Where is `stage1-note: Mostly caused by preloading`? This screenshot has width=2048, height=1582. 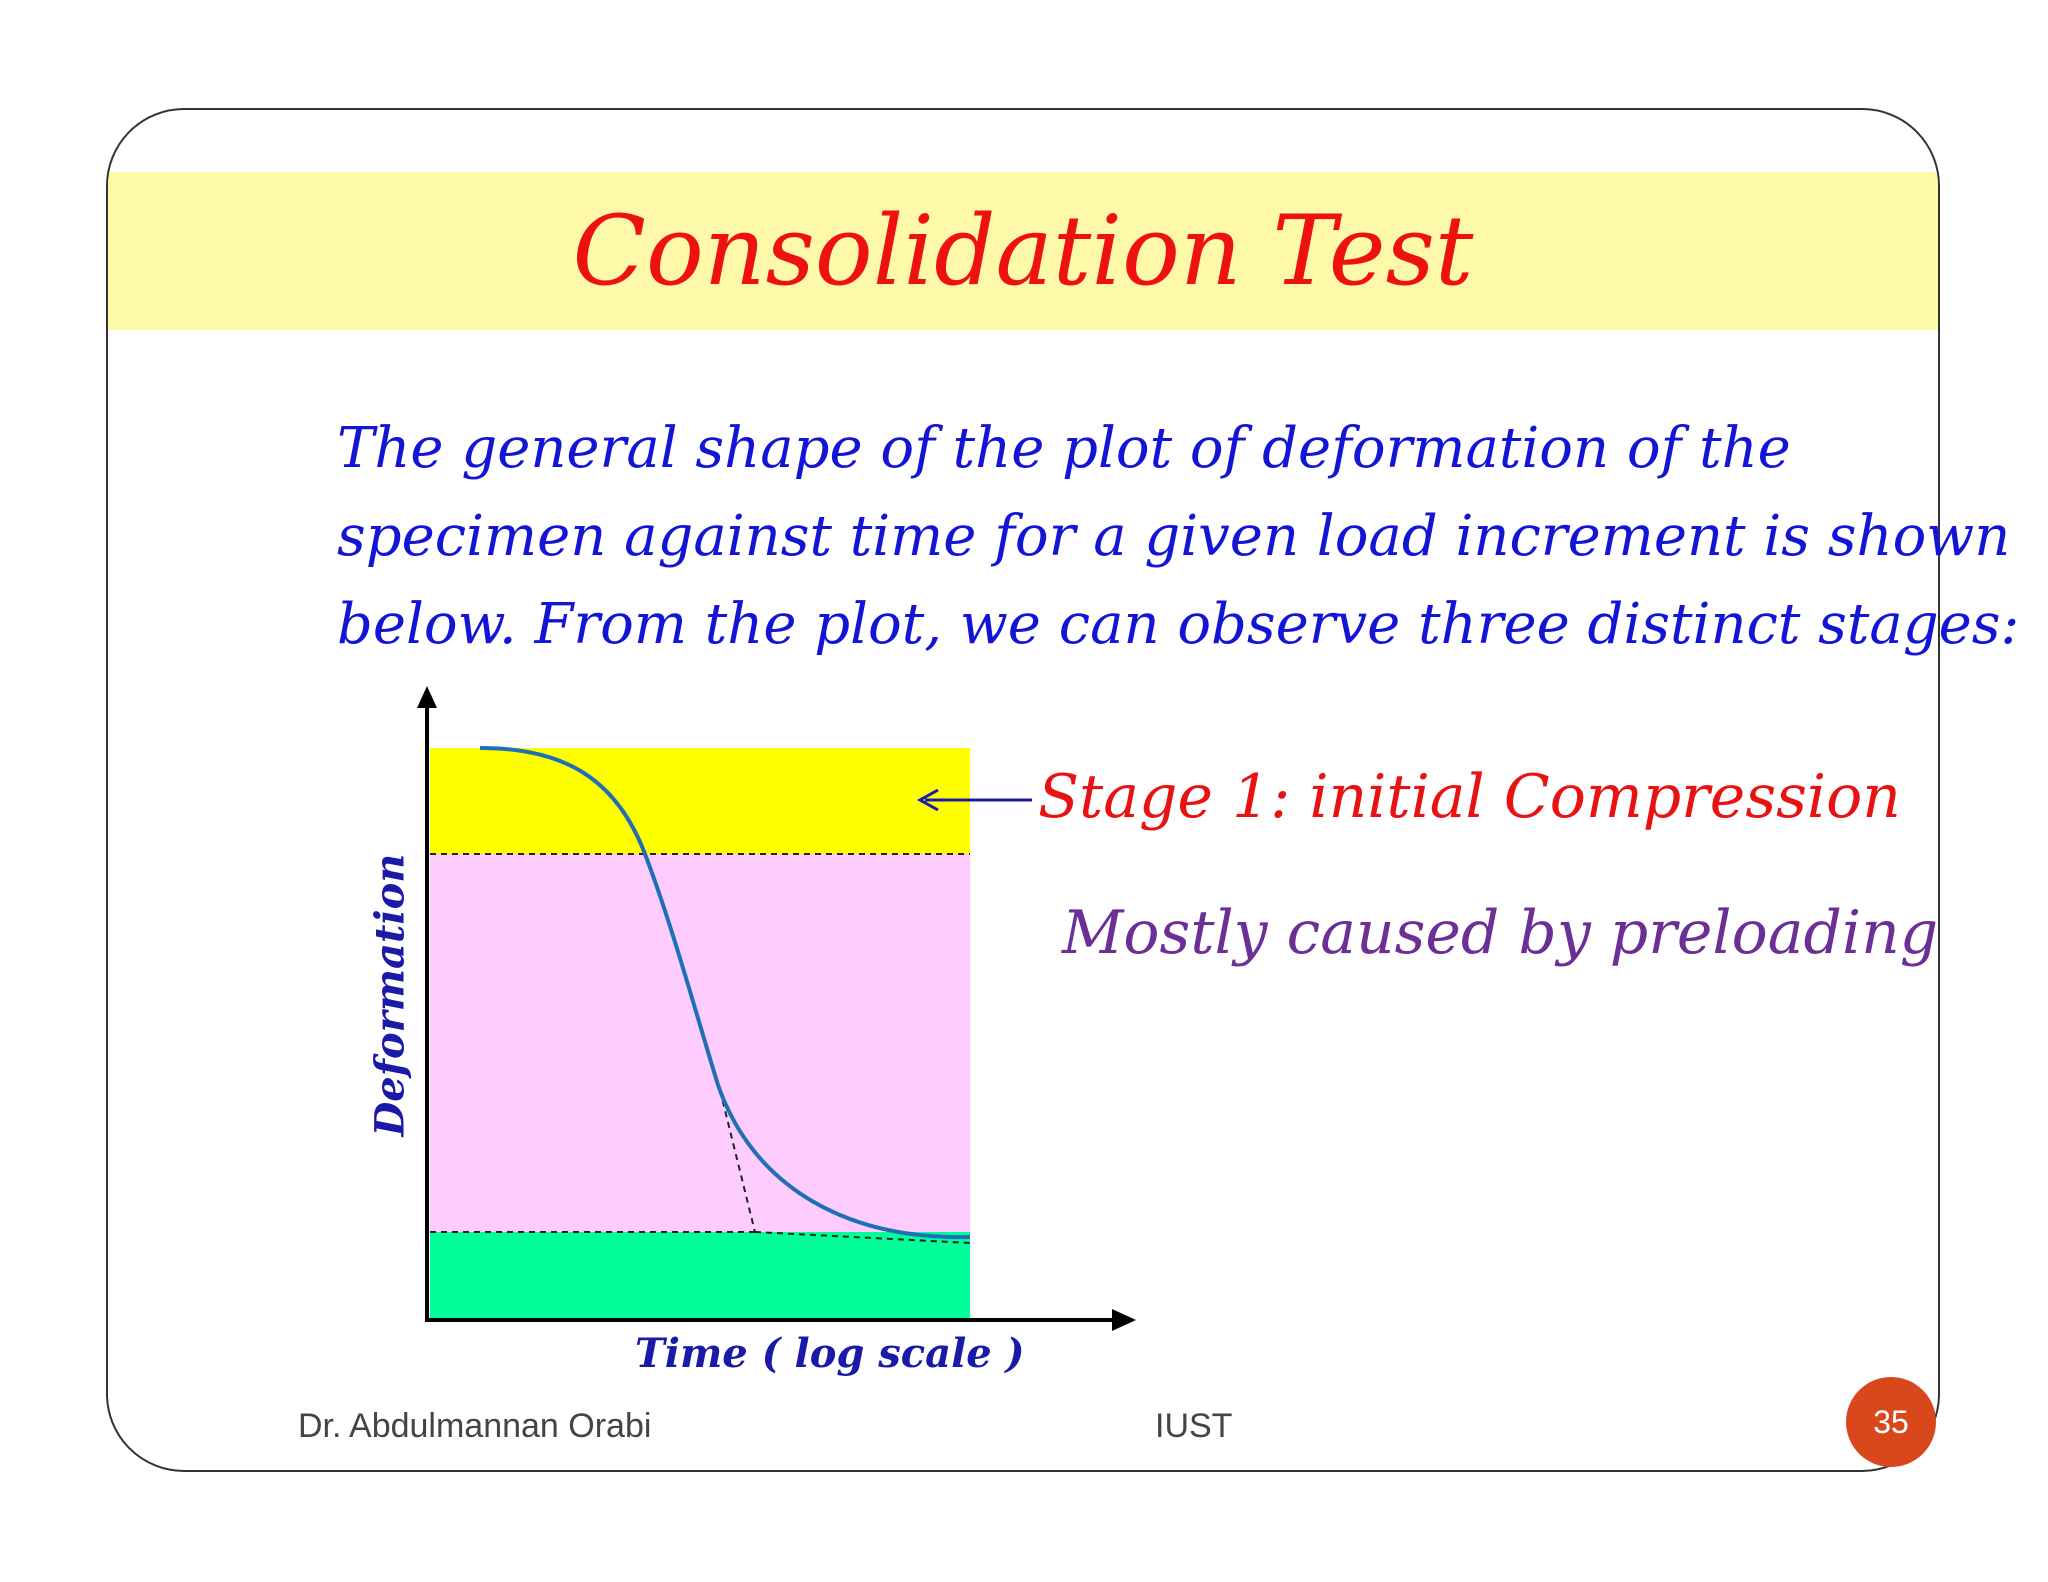
stage1-note: Mostly caused by preloading is located at coordinates (1500, 933).